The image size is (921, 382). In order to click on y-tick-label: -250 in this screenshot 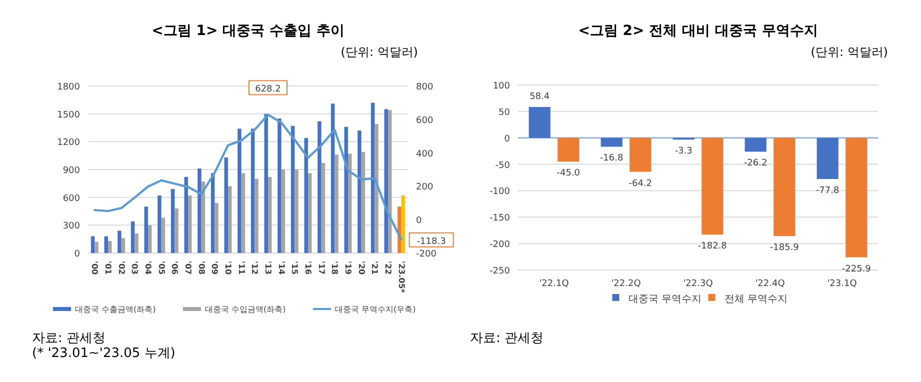, I will do `click(500, 271)`.